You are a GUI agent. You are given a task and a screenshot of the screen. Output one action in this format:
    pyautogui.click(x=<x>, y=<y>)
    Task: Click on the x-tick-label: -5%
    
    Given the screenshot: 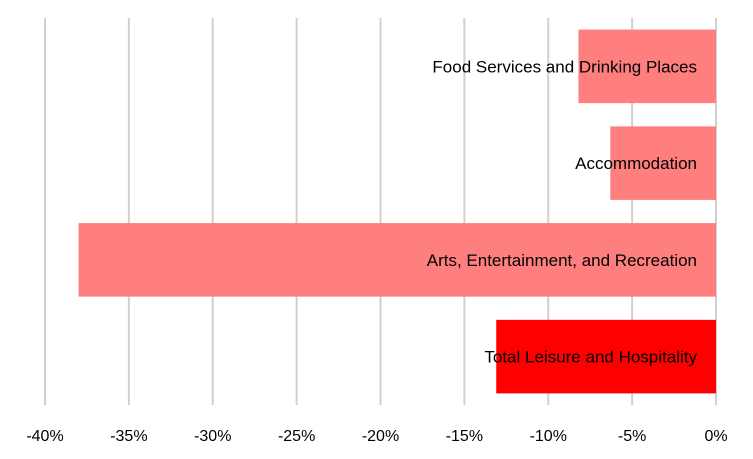 What is the action you would take?
    pyautogui.click(x=632, y=436)
    